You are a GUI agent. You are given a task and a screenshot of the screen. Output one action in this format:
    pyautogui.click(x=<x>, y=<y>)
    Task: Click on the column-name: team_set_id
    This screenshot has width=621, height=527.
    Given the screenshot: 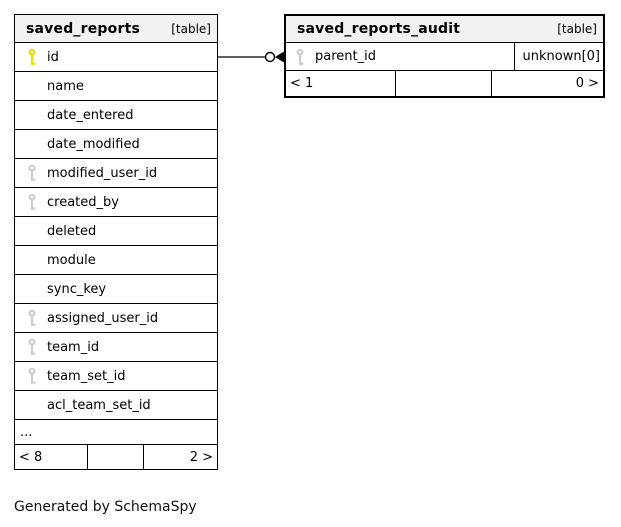 What is the action you would take?
    pyautogui.click(x=86, y=376)
    